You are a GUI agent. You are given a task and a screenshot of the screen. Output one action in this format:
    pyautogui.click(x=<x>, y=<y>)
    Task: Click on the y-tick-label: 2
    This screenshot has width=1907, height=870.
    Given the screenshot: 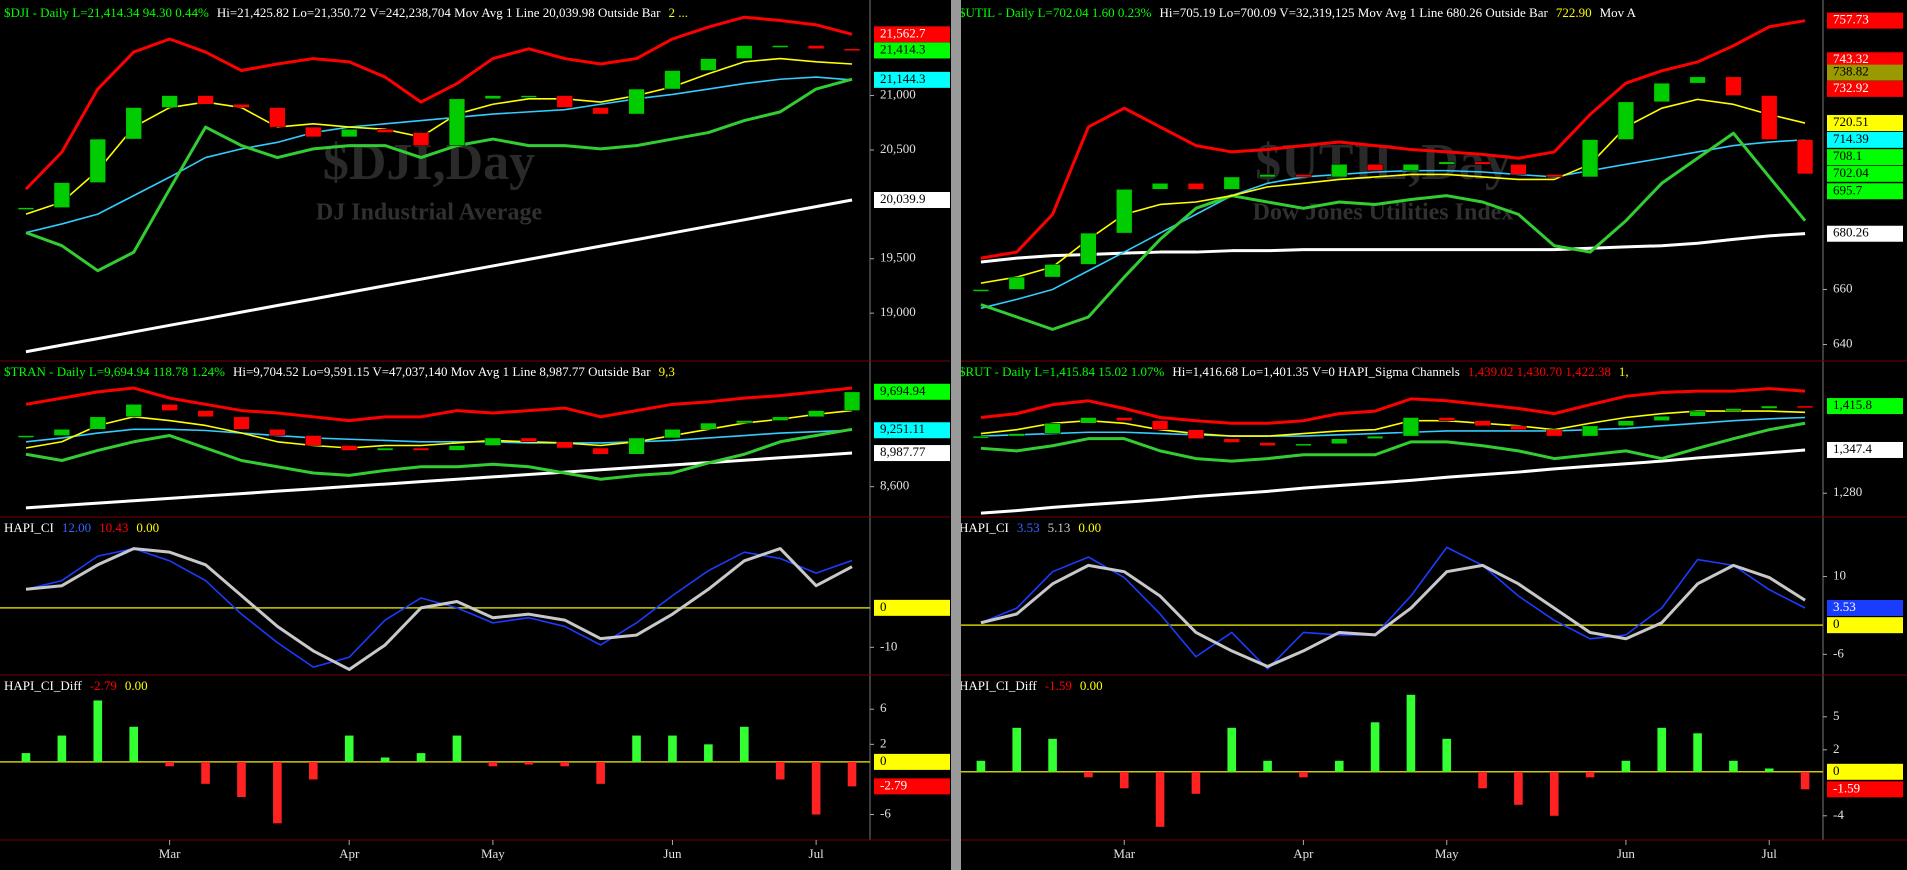 What is the action you would take?
    pyautogui.click(x=883, y=742)
    